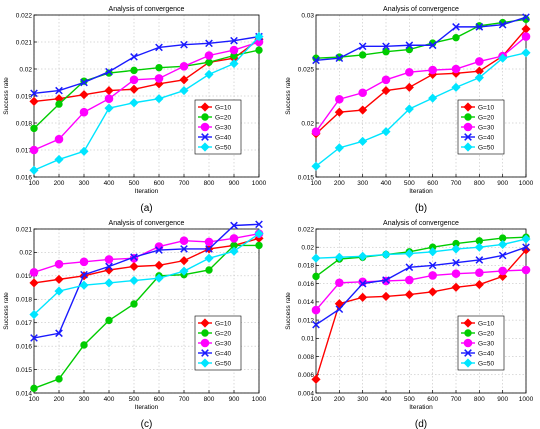 The width and height of the screenshot is (540, 429). I want to click on series-G=10, so click(421, 314).